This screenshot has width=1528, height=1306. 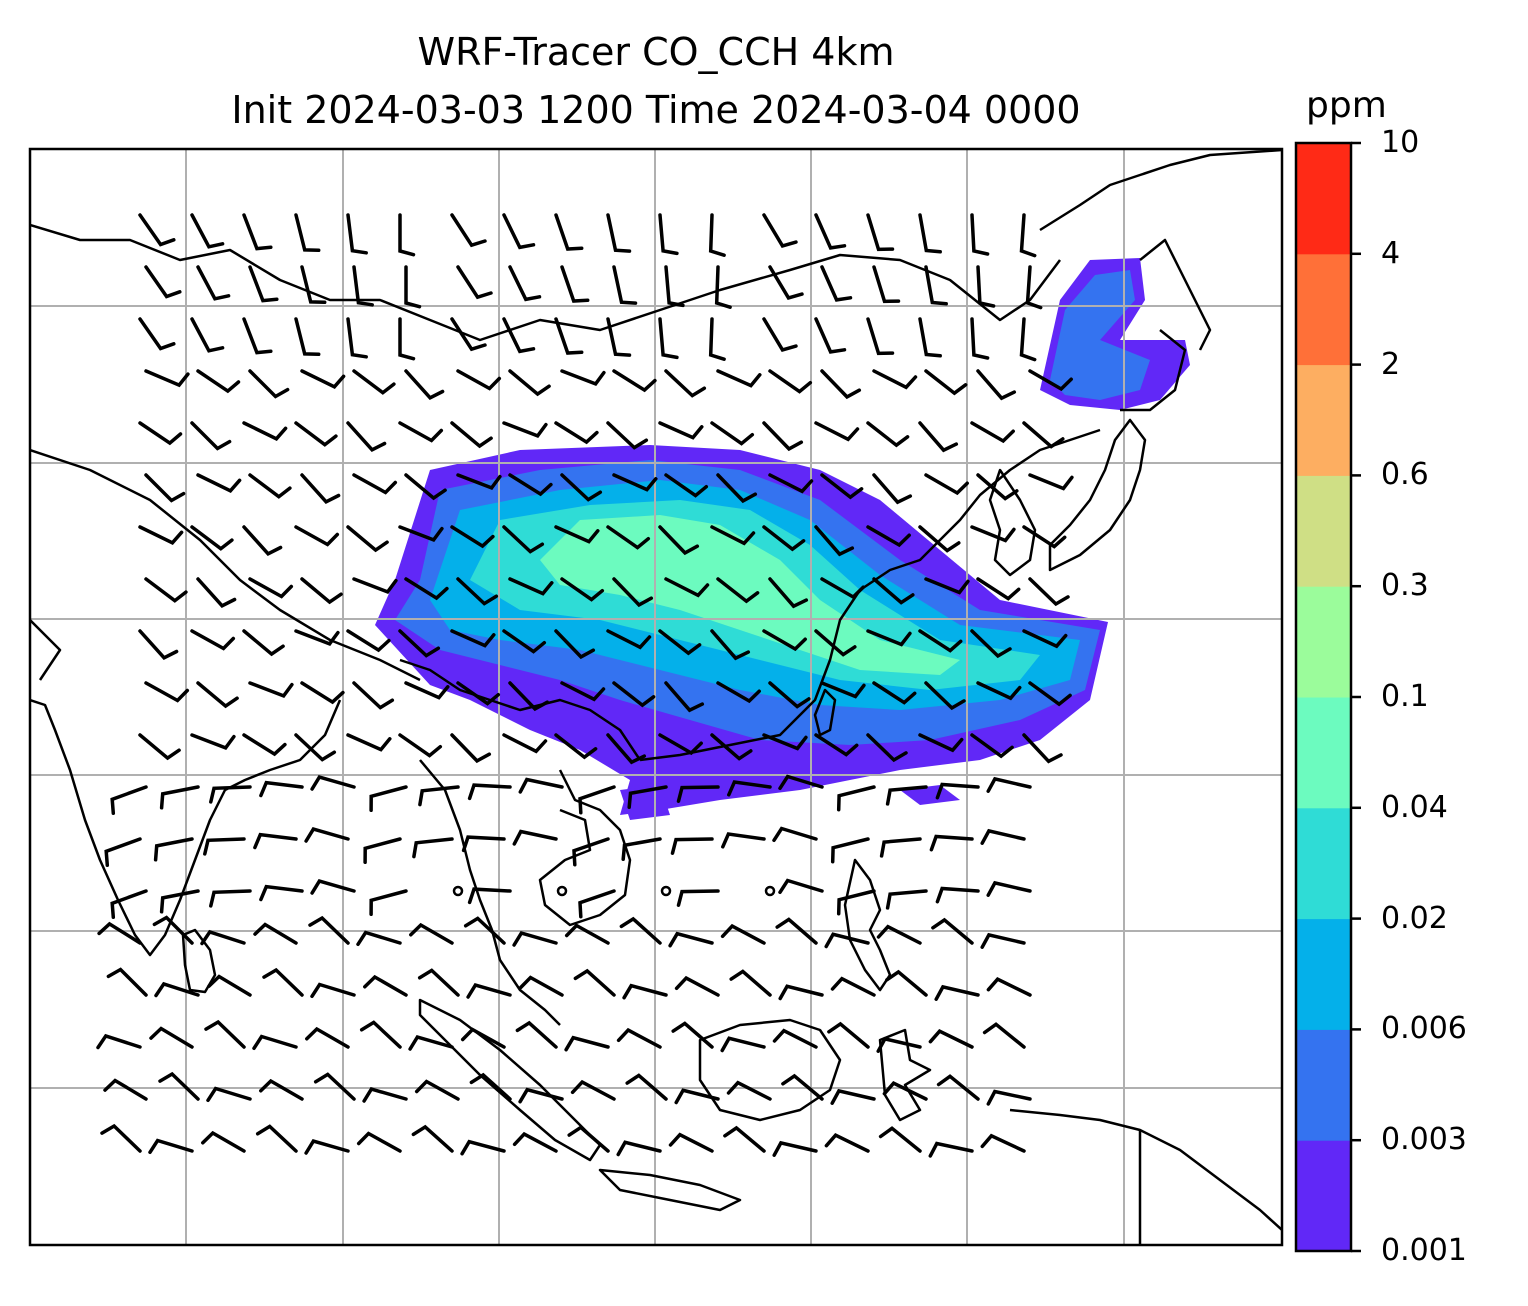 What do you see at coordinates (1414, 918) in the screenshot?
I see `colorbar-tick-label: 0.02` at bounding box center [1414, 918].